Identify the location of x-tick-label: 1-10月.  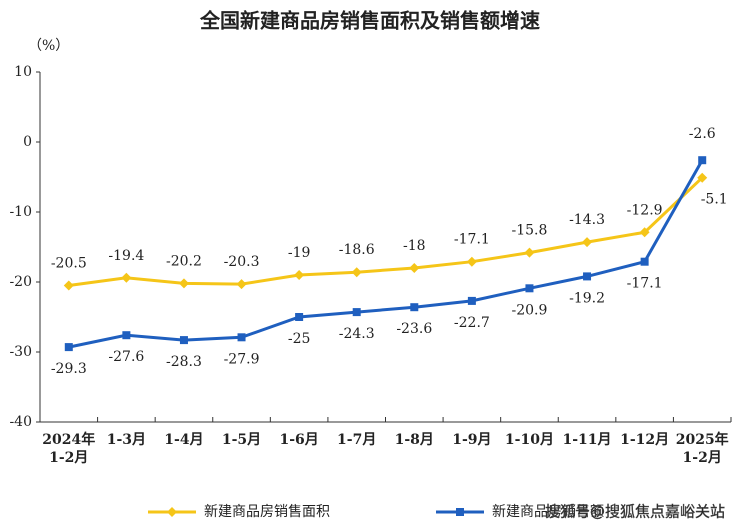
(529, 440).